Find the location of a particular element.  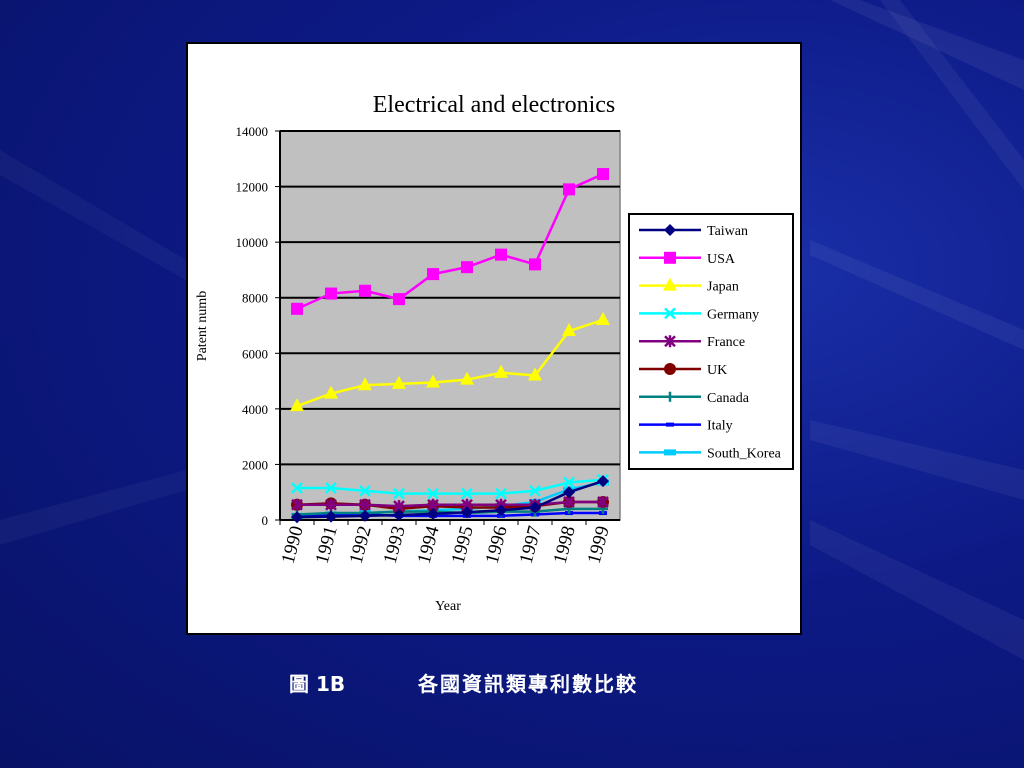

series-line-japan is located at coordinates (450, 363).